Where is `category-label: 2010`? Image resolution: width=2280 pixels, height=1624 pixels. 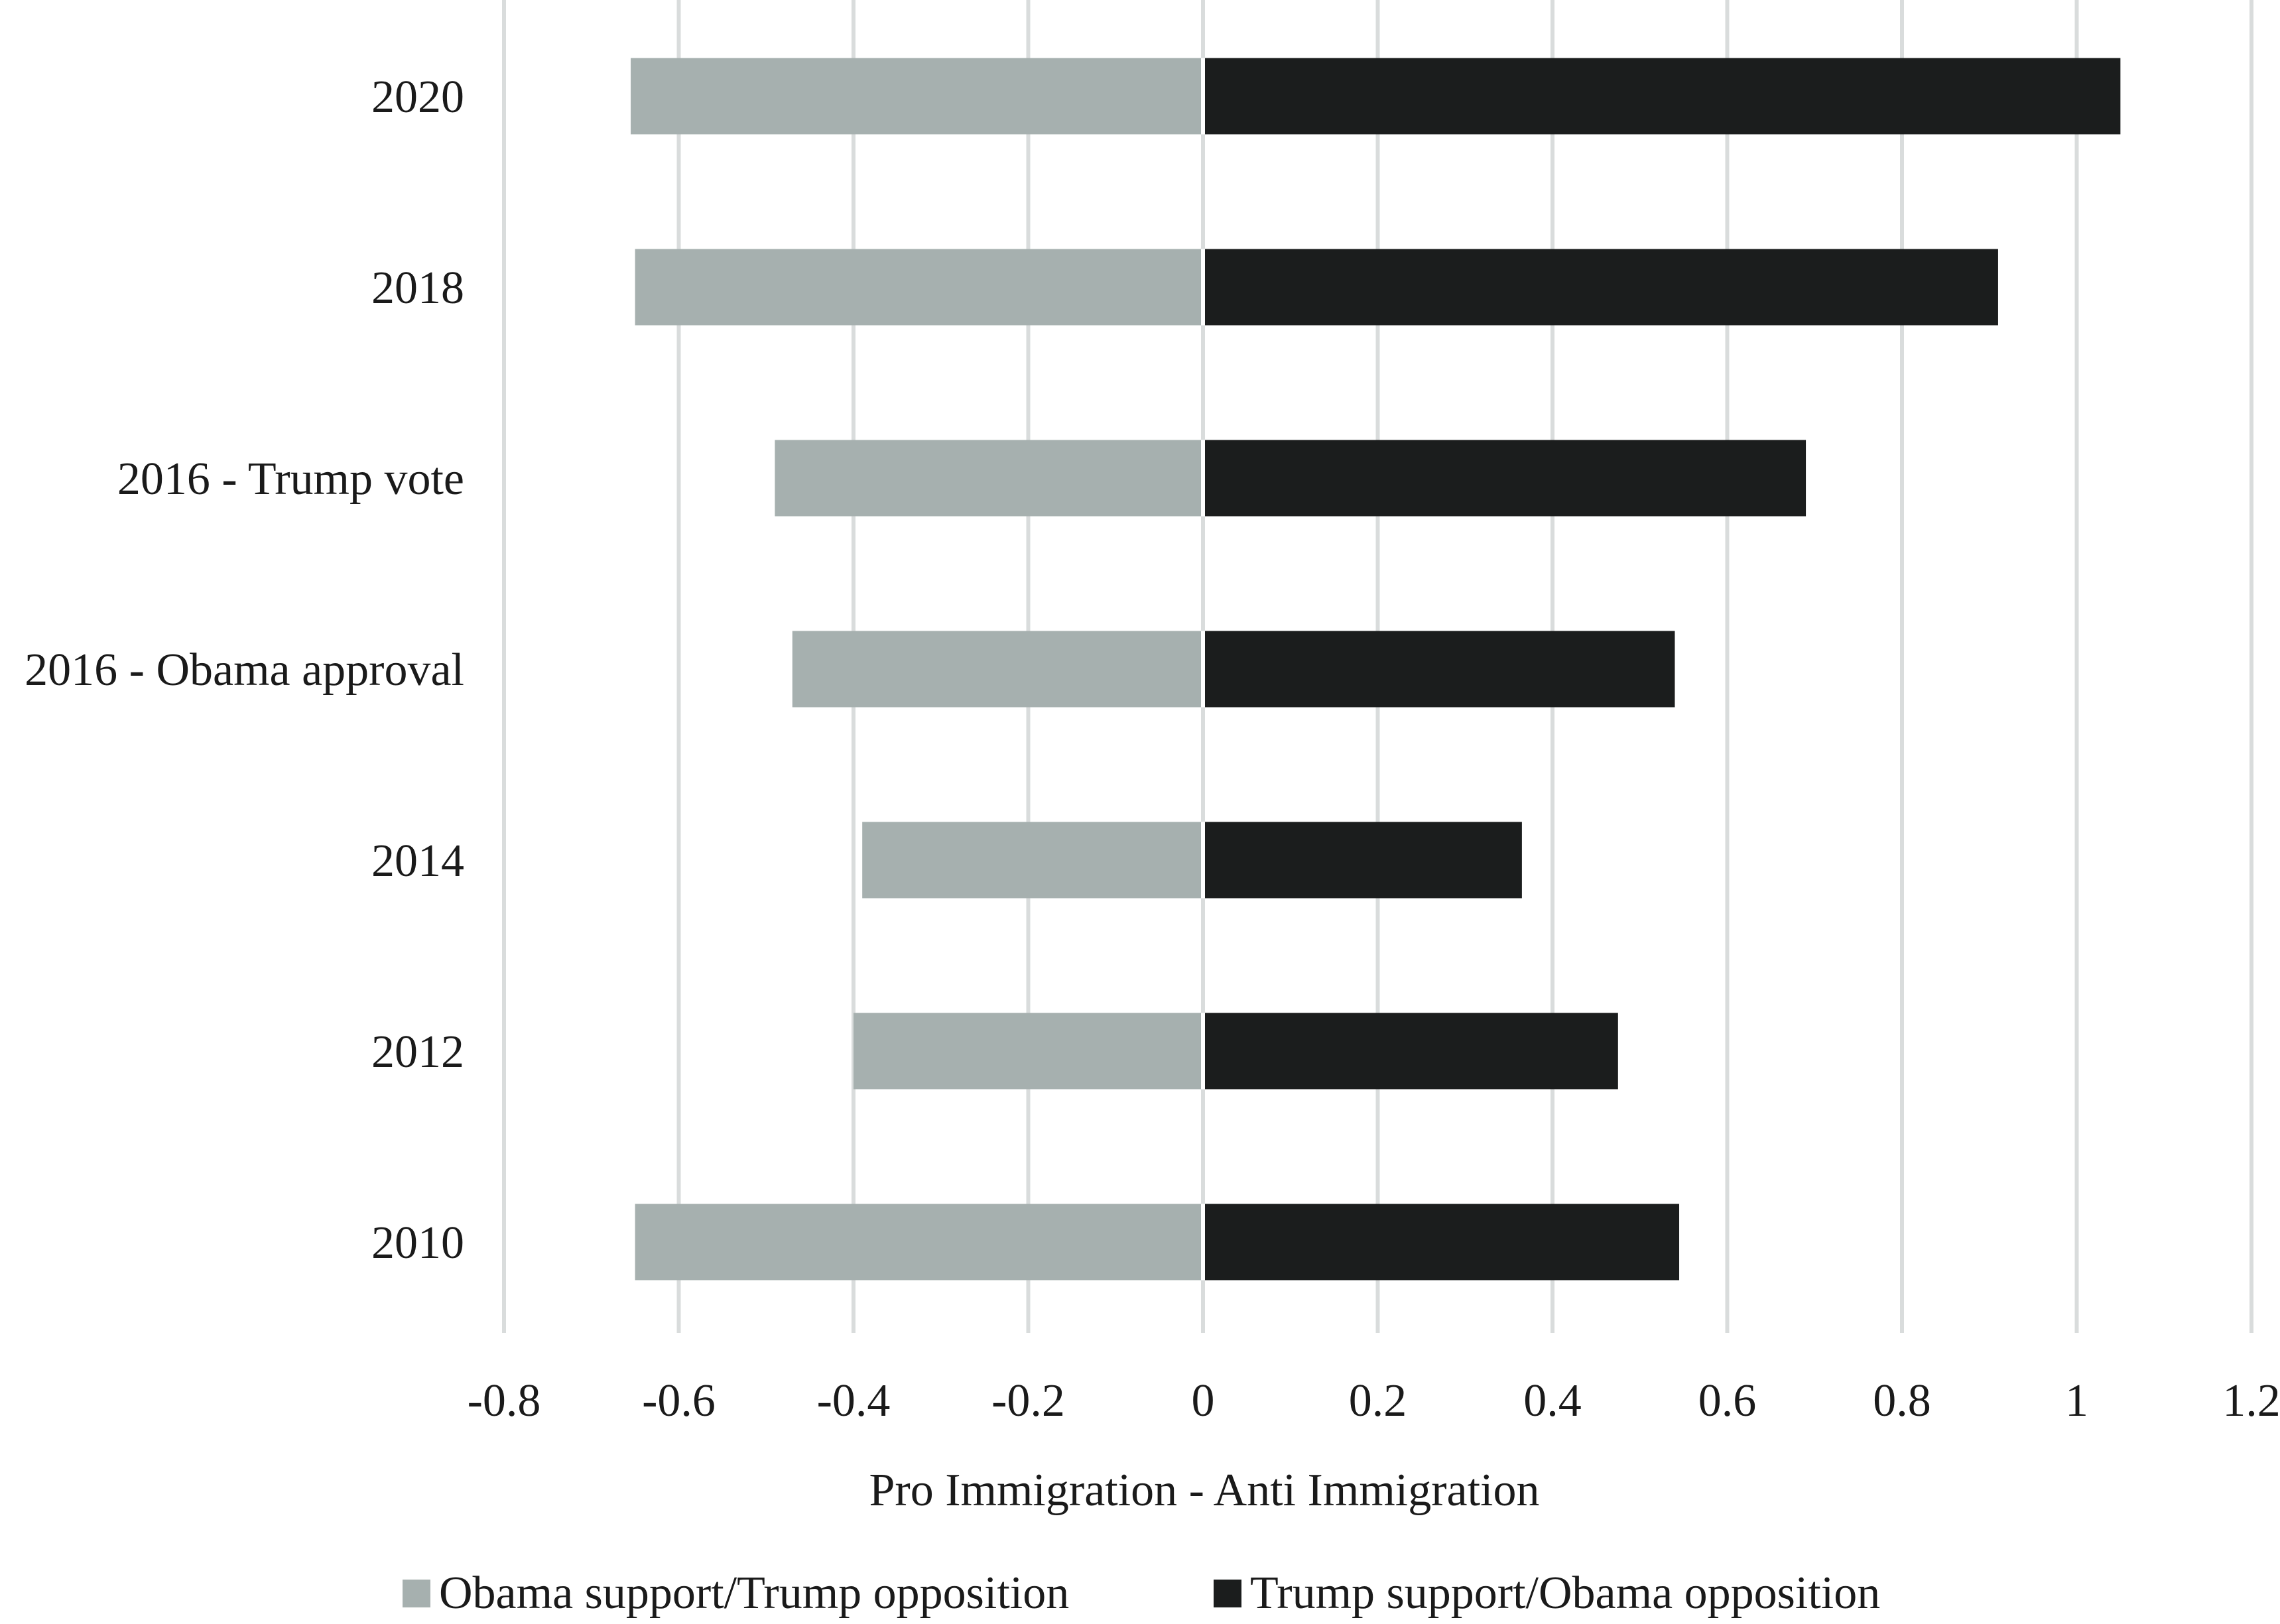
category-label: 2010 is located at coordinates (417, 1243).